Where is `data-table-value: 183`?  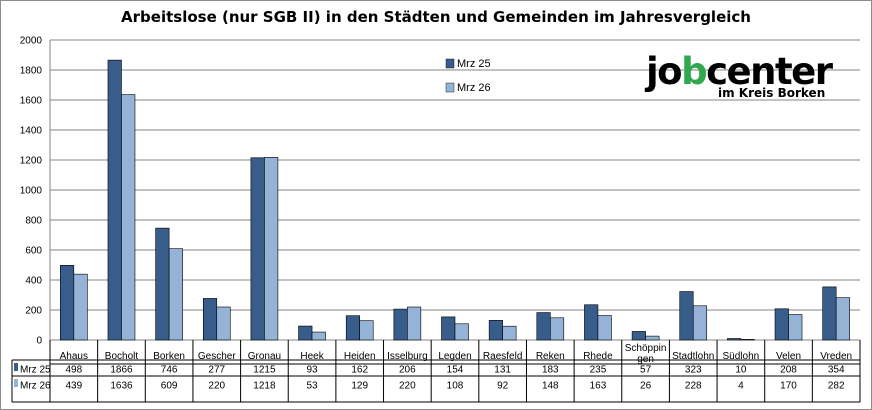
data-table-value: 183 is located at coordinates (550, 370).